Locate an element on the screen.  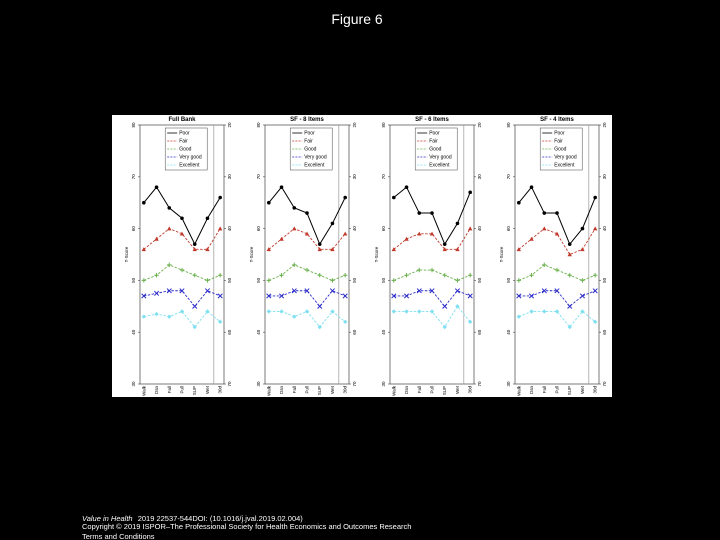
terms-link: Terms and Conditions is located at coordinates (118, 536).